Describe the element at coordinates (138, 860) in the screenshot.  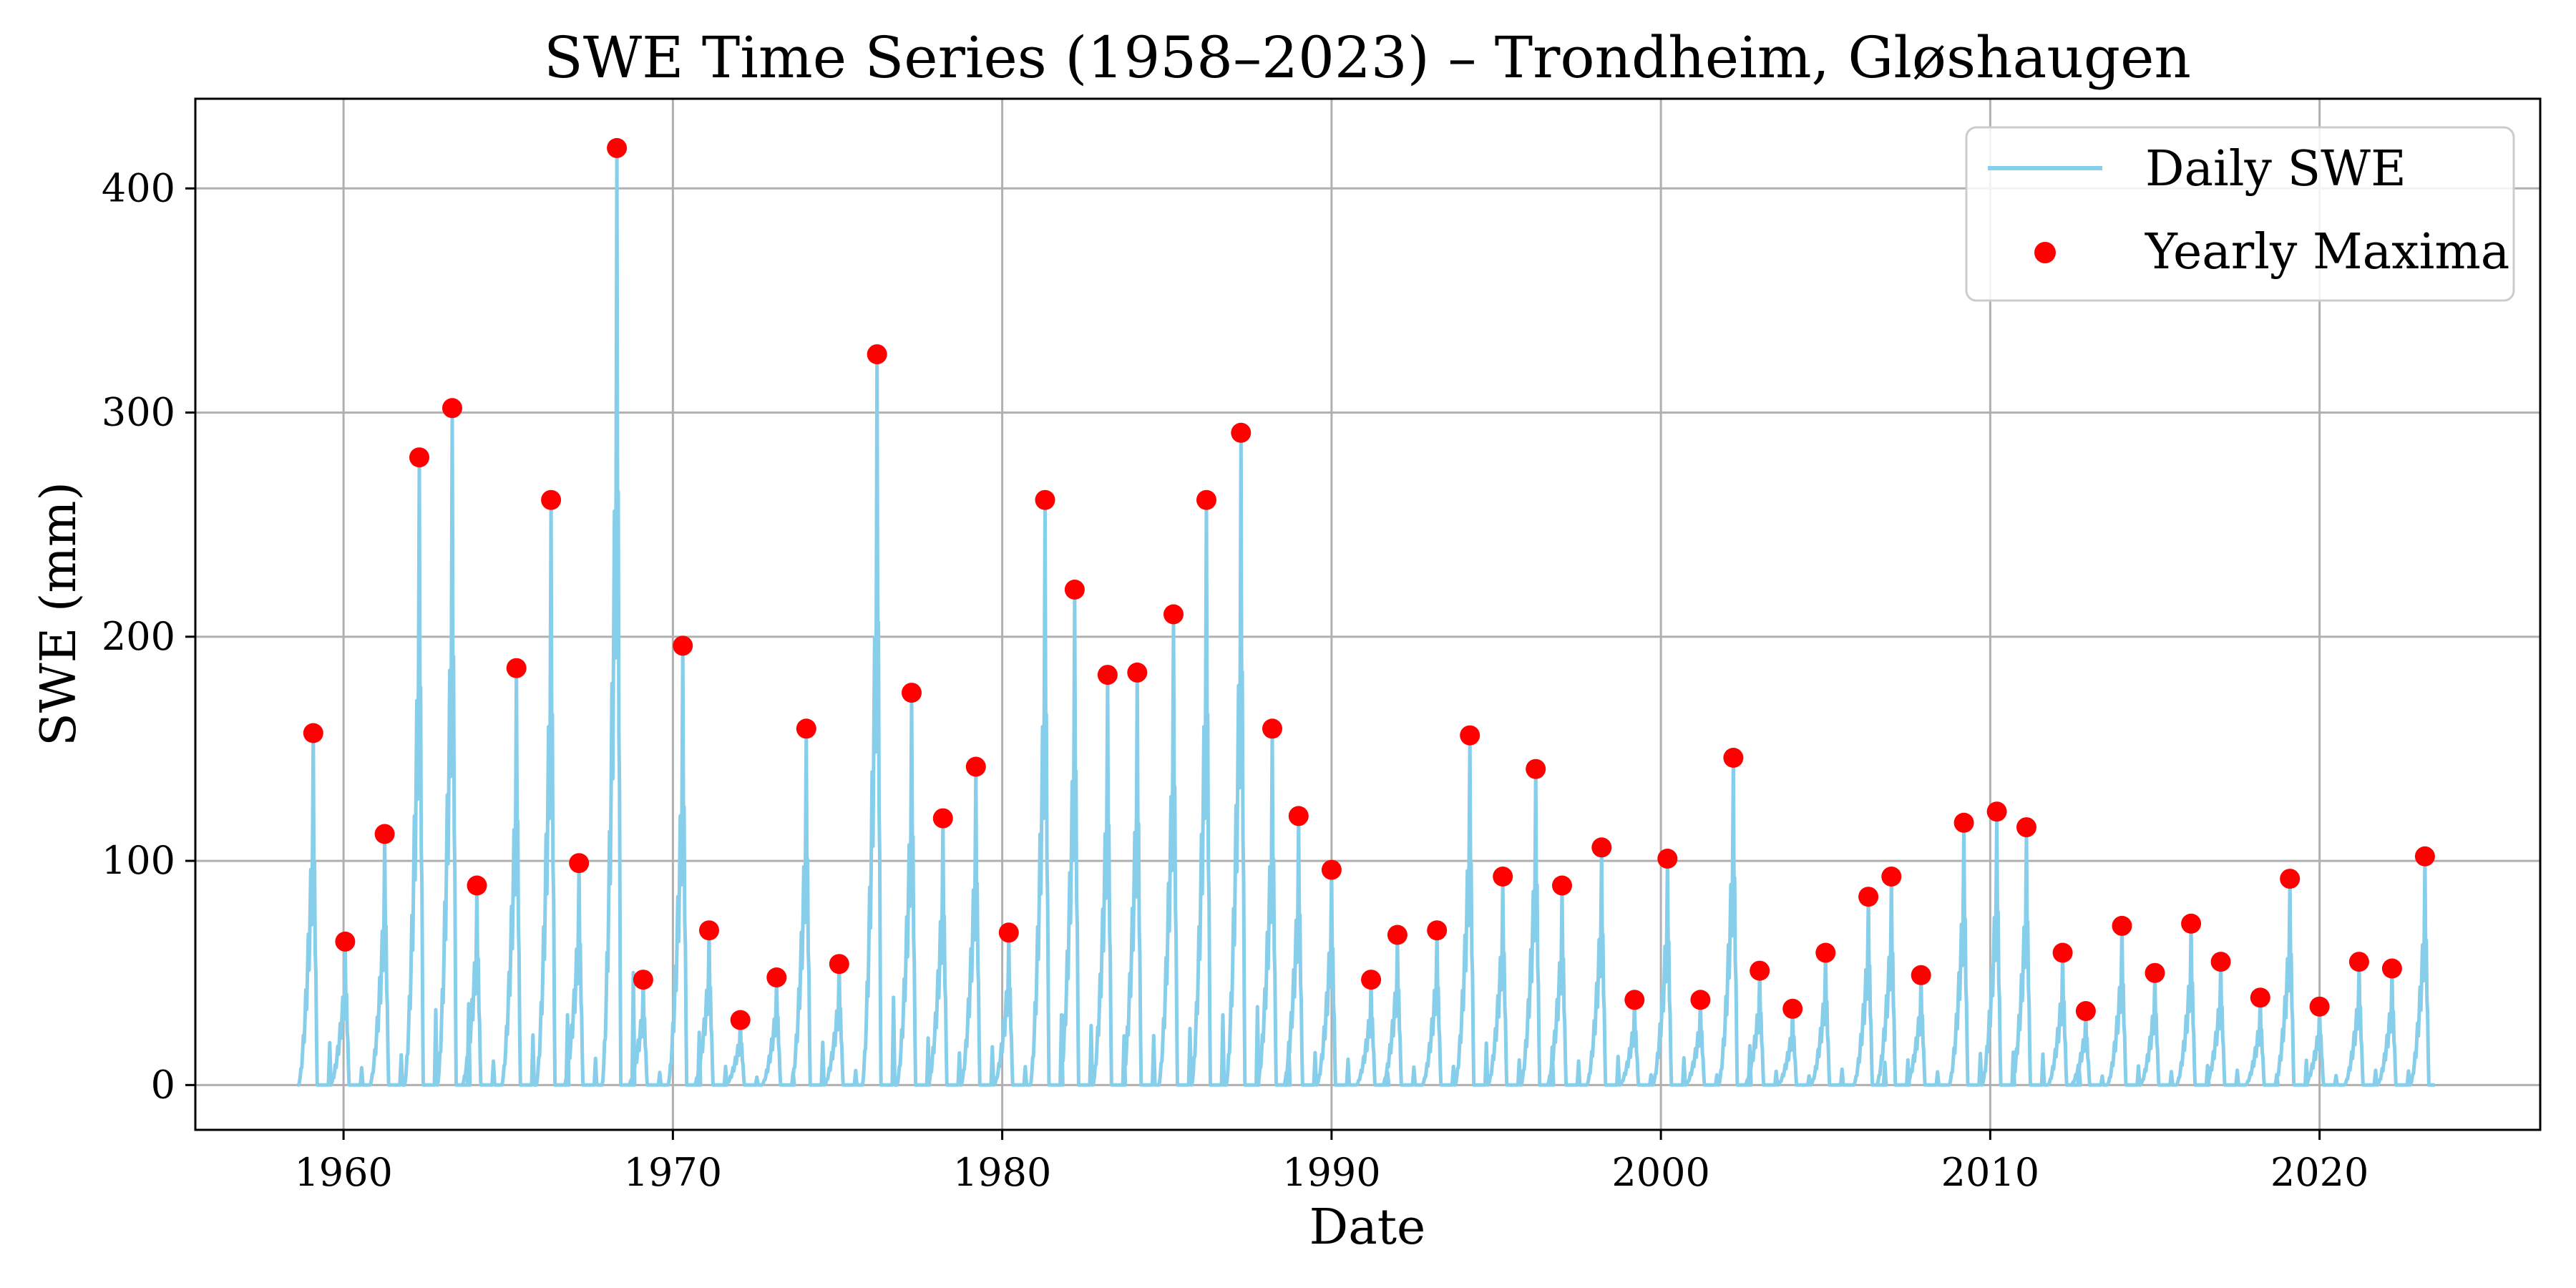
I see `y-tick-label: 100` at that location.